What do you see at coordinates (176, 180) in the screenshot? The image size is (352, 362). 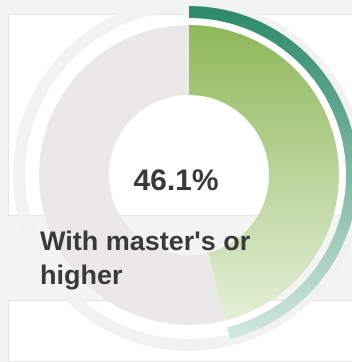 I see `center-value: 46.1%` at bounding box center [176, 180].